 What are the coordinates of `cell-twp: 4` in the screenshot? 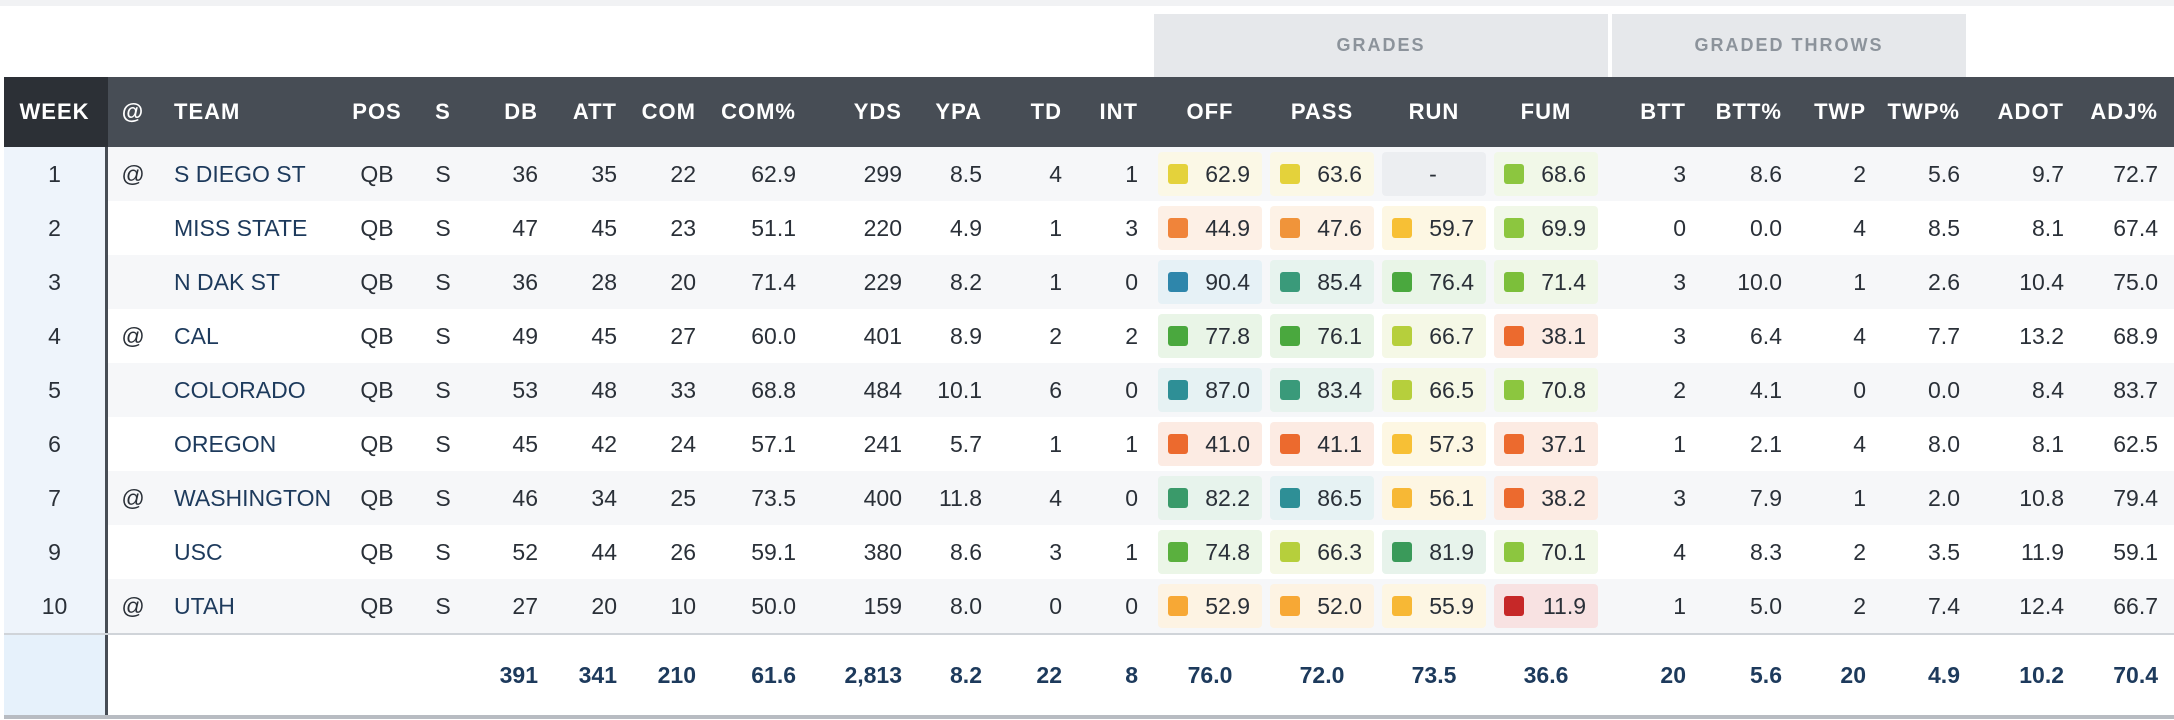 It's located at (1859, 335).